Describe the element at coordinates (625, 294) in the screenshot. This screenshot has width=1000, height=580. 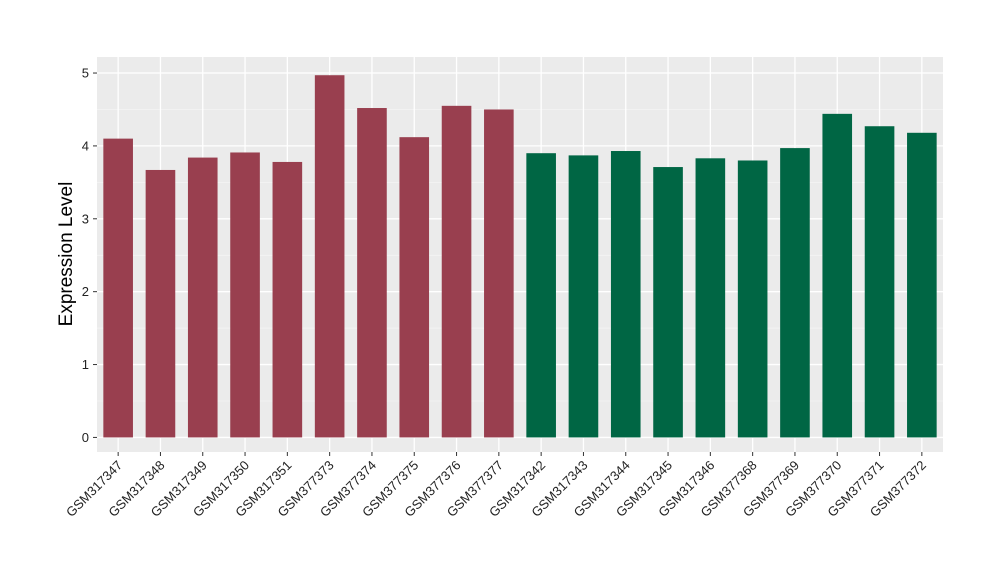
I see `bar-GSM317344` at that location.